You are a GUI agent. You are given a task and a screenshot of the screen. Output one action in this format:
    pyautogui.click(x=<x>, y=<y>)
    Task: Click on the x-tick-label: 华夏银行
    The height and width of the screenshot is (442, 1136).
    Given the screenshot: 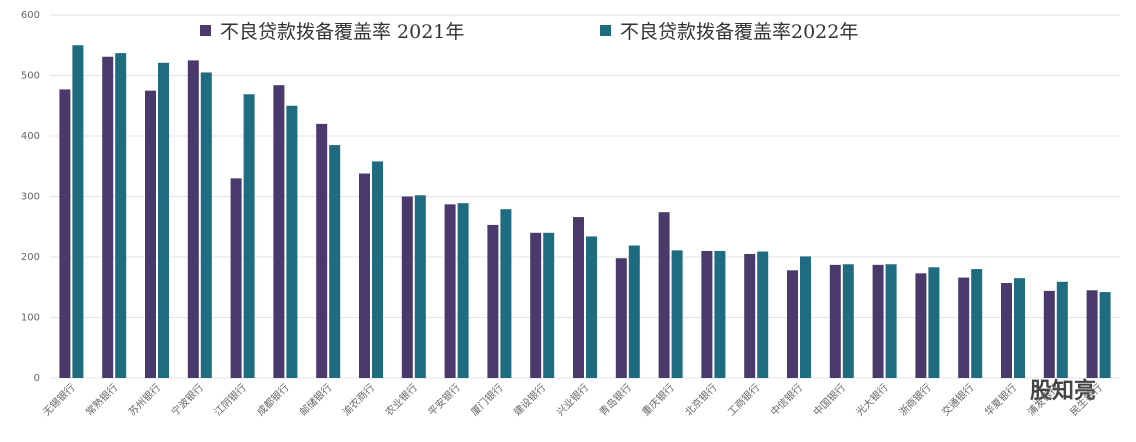 What is the action you would take?
    pyautogui.click(x=1000, y=399)
    